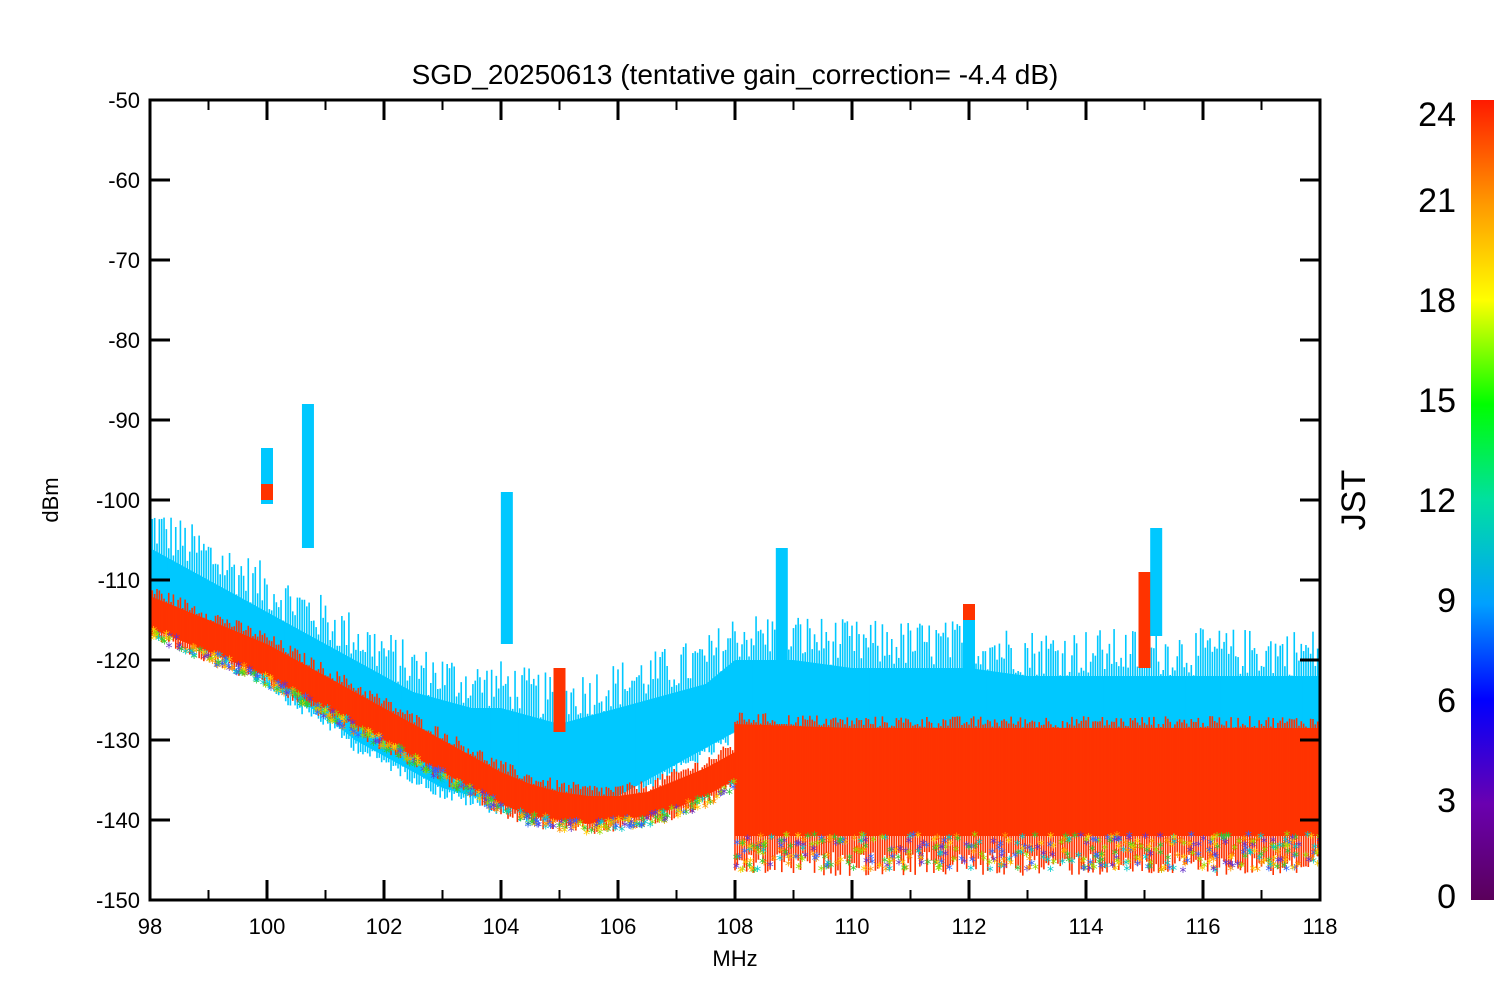  What do you see at coordinates (124, 340) in the screenshot?
I see `y-tick-label: -80` at bounding box center [124, 340].